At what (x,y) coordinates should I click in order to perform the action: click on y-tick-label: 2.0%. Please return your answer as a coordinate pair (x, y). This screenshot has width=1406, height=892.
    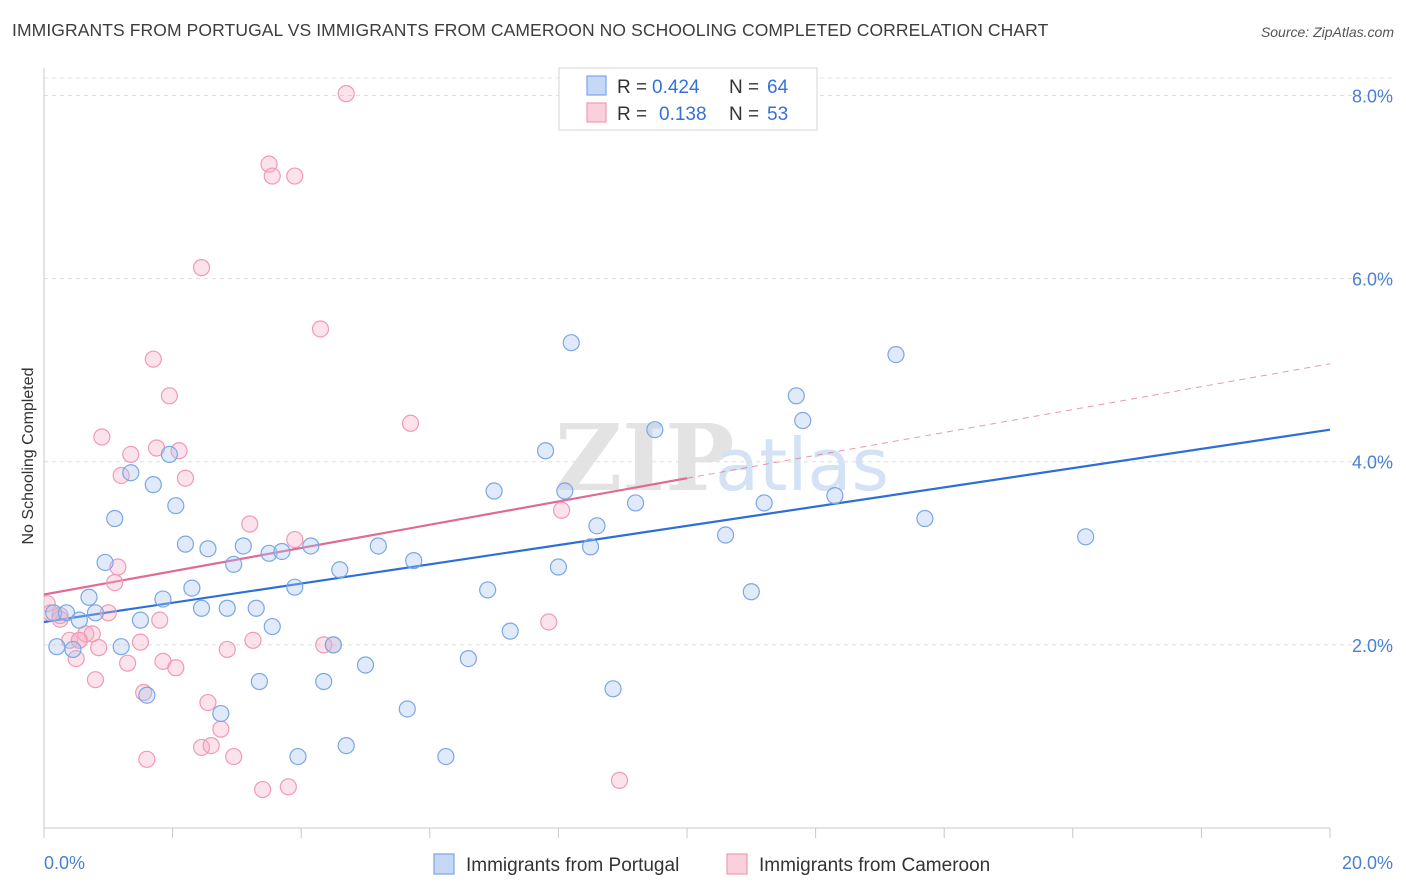
    Looking at the image, I should click on (1372, 646).